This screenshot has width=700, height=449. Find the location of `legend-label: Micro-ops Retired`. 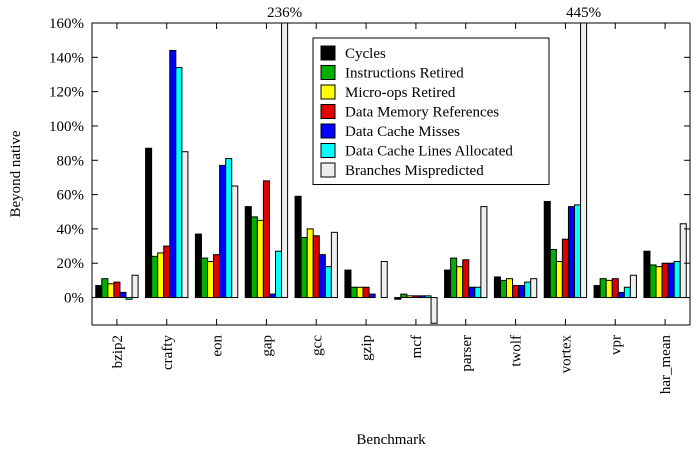

legend-label: Micro-ops Retired is located at coordinates (400, 93).